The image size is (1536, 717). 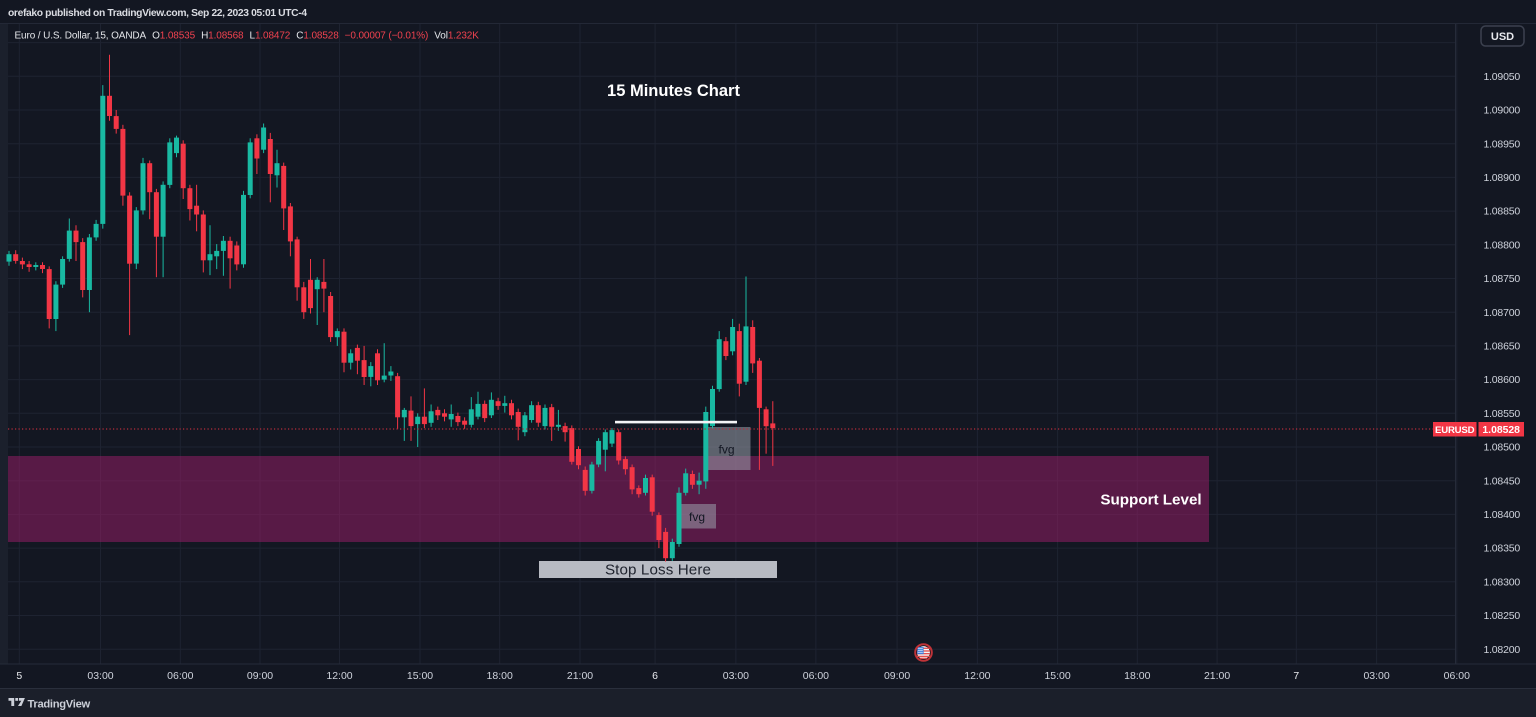 What do you see at coordinates (1502, 37) in the screenshot?
I see `svg-text: USD` at bounding box center [1502, 37].